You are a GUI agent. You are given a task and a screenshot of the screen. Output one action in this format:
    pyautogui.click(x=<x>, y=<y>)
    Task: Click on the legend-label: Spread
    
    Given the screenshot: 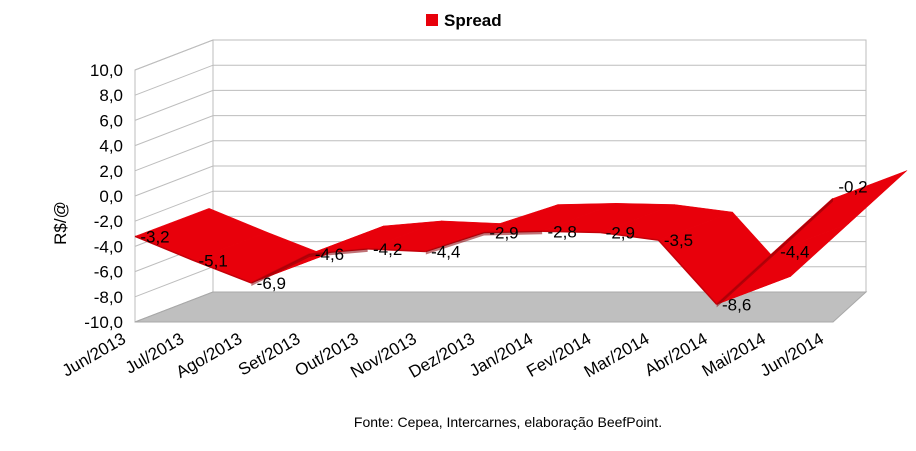 What is the action you would take?
    pyautogui.click(x=473, y=20)
    